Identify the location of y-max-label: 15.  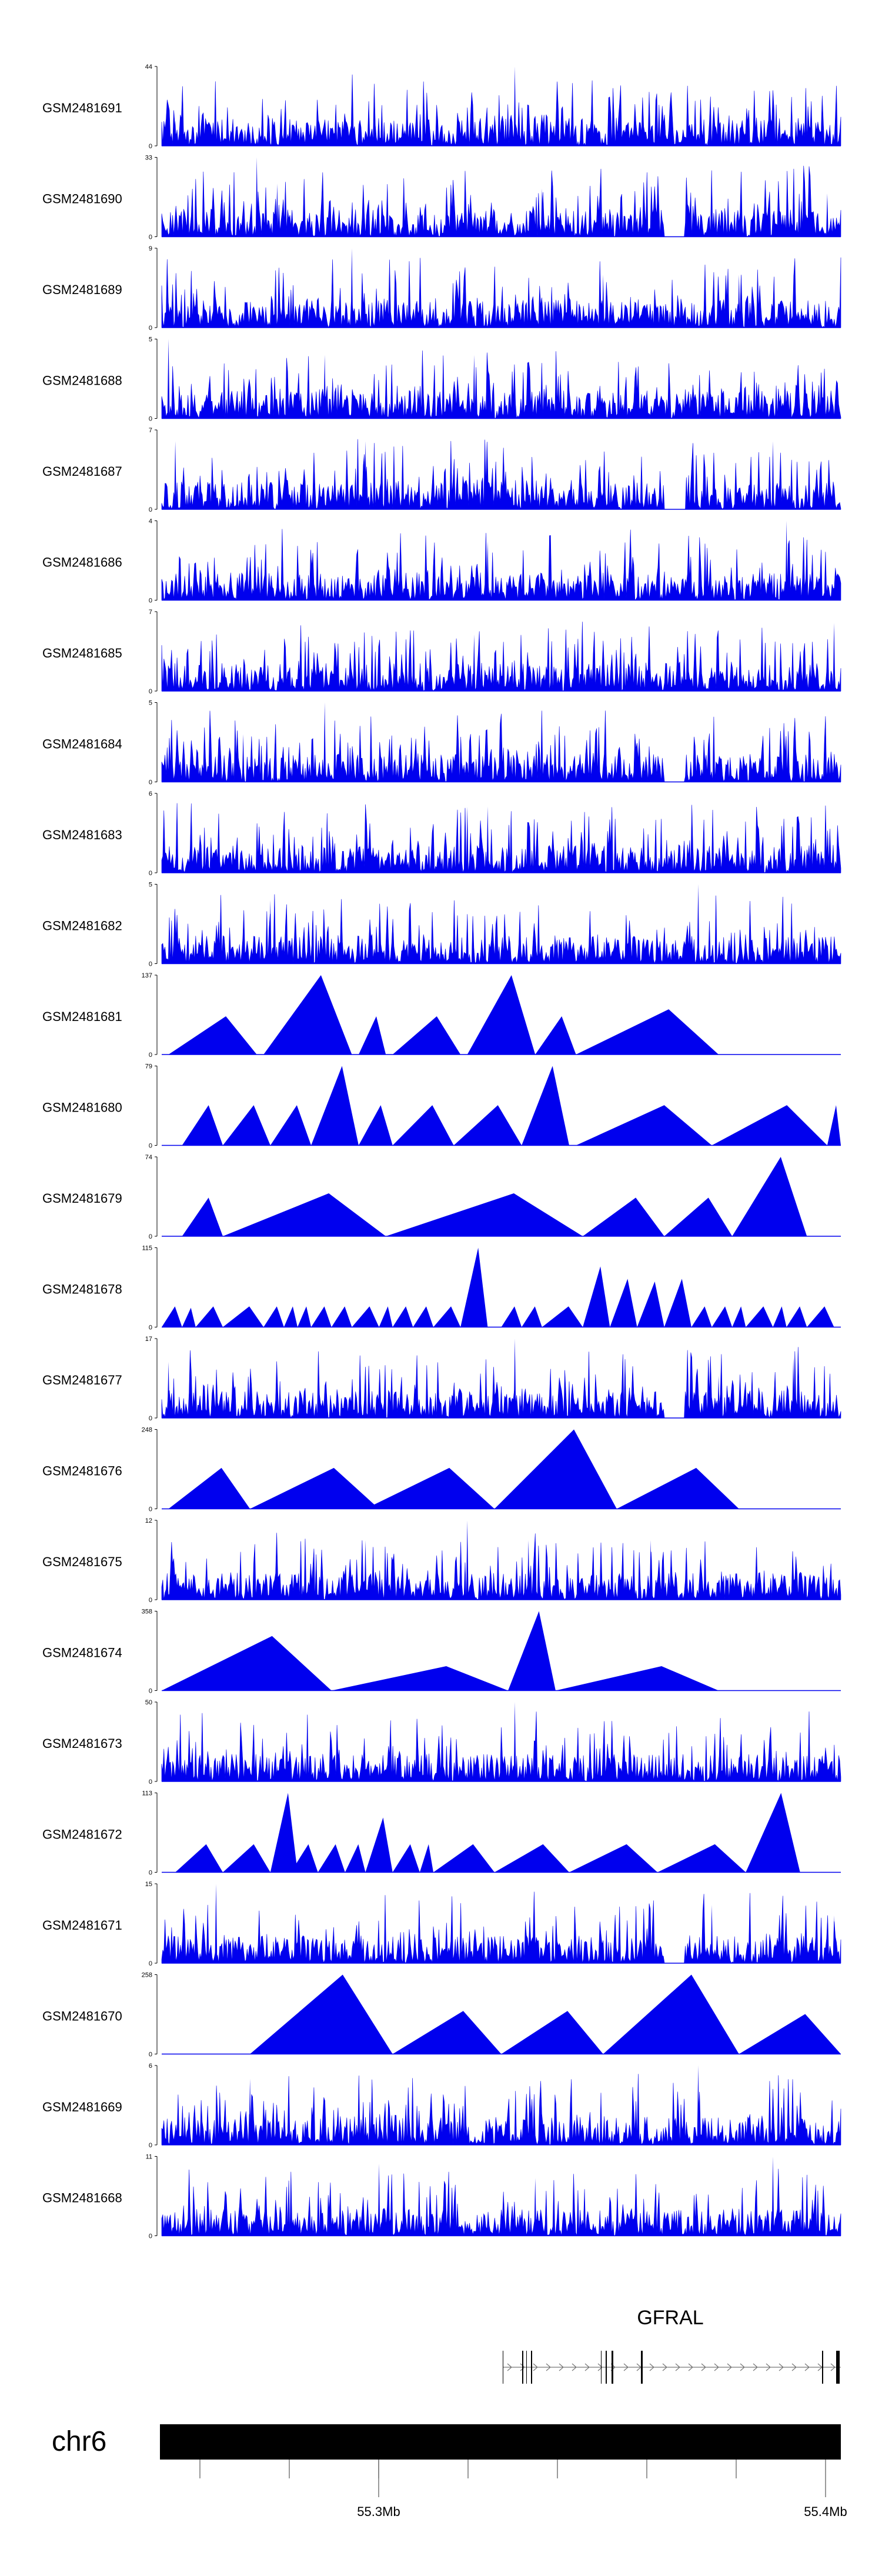
(148, 1884).